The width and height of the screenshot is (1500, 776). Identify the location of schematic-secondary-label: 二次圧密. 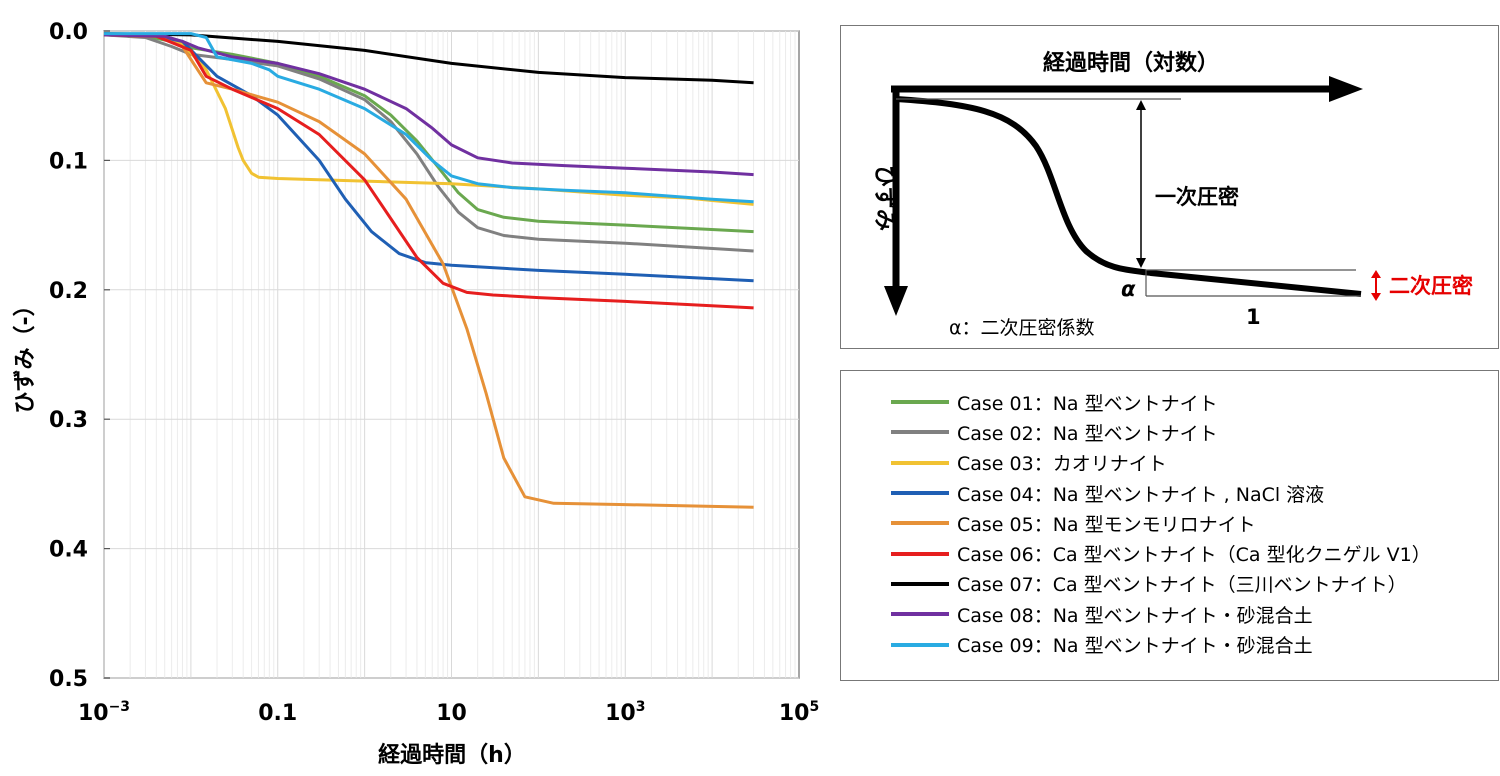
(1431, 286).